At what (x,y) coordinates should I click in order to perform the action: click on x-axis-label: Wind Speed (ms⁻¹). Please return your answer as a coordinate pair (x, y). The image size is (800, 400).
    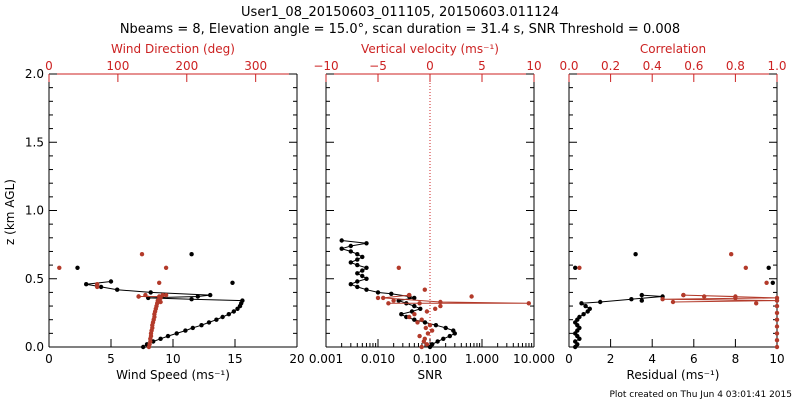
    Looking at the image, I should click on (173, 375).